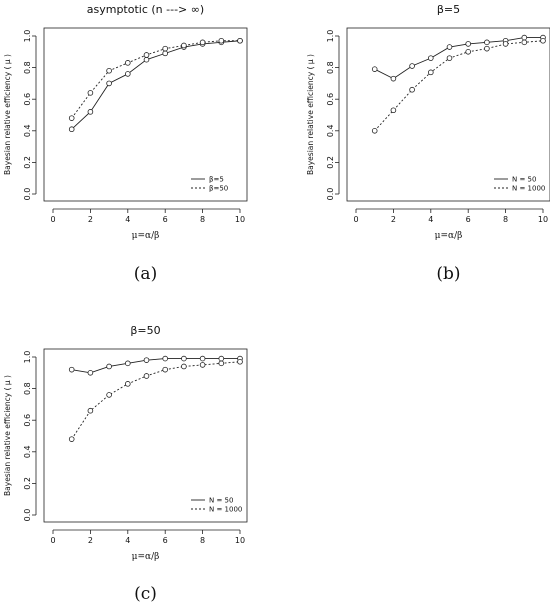 This screenshot has width=550, height=611. I want to click on y-axis-label: Bayesian relative efficiency ( μ ), so click(7, 435).